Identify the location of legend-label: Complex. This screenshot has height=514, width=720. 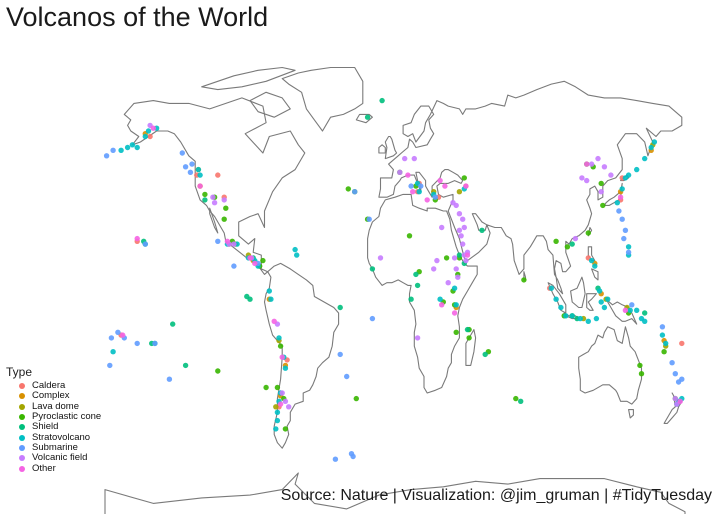
(51, 396).